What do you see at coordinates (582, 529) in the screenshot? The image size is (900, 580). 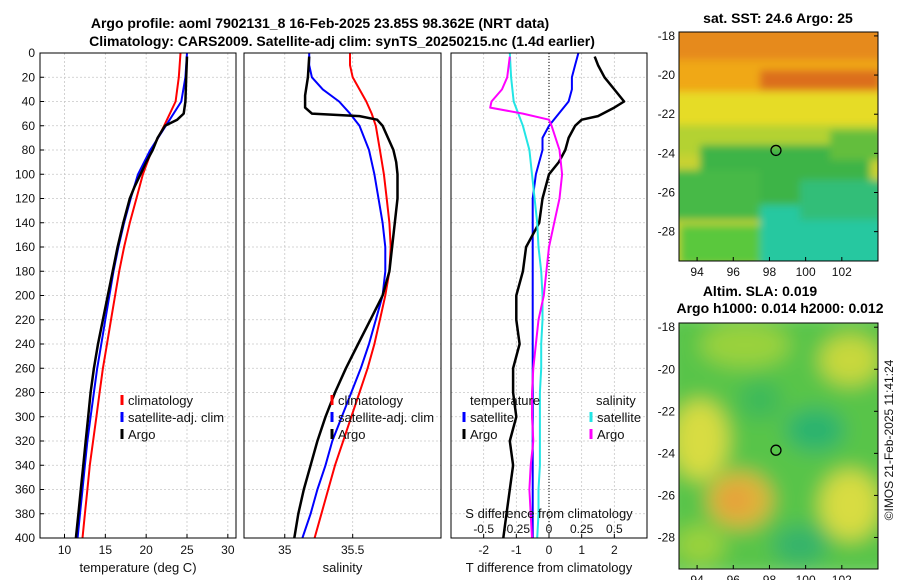 I see `s-tick-label: 0.25` at bounding box center [582, 529].